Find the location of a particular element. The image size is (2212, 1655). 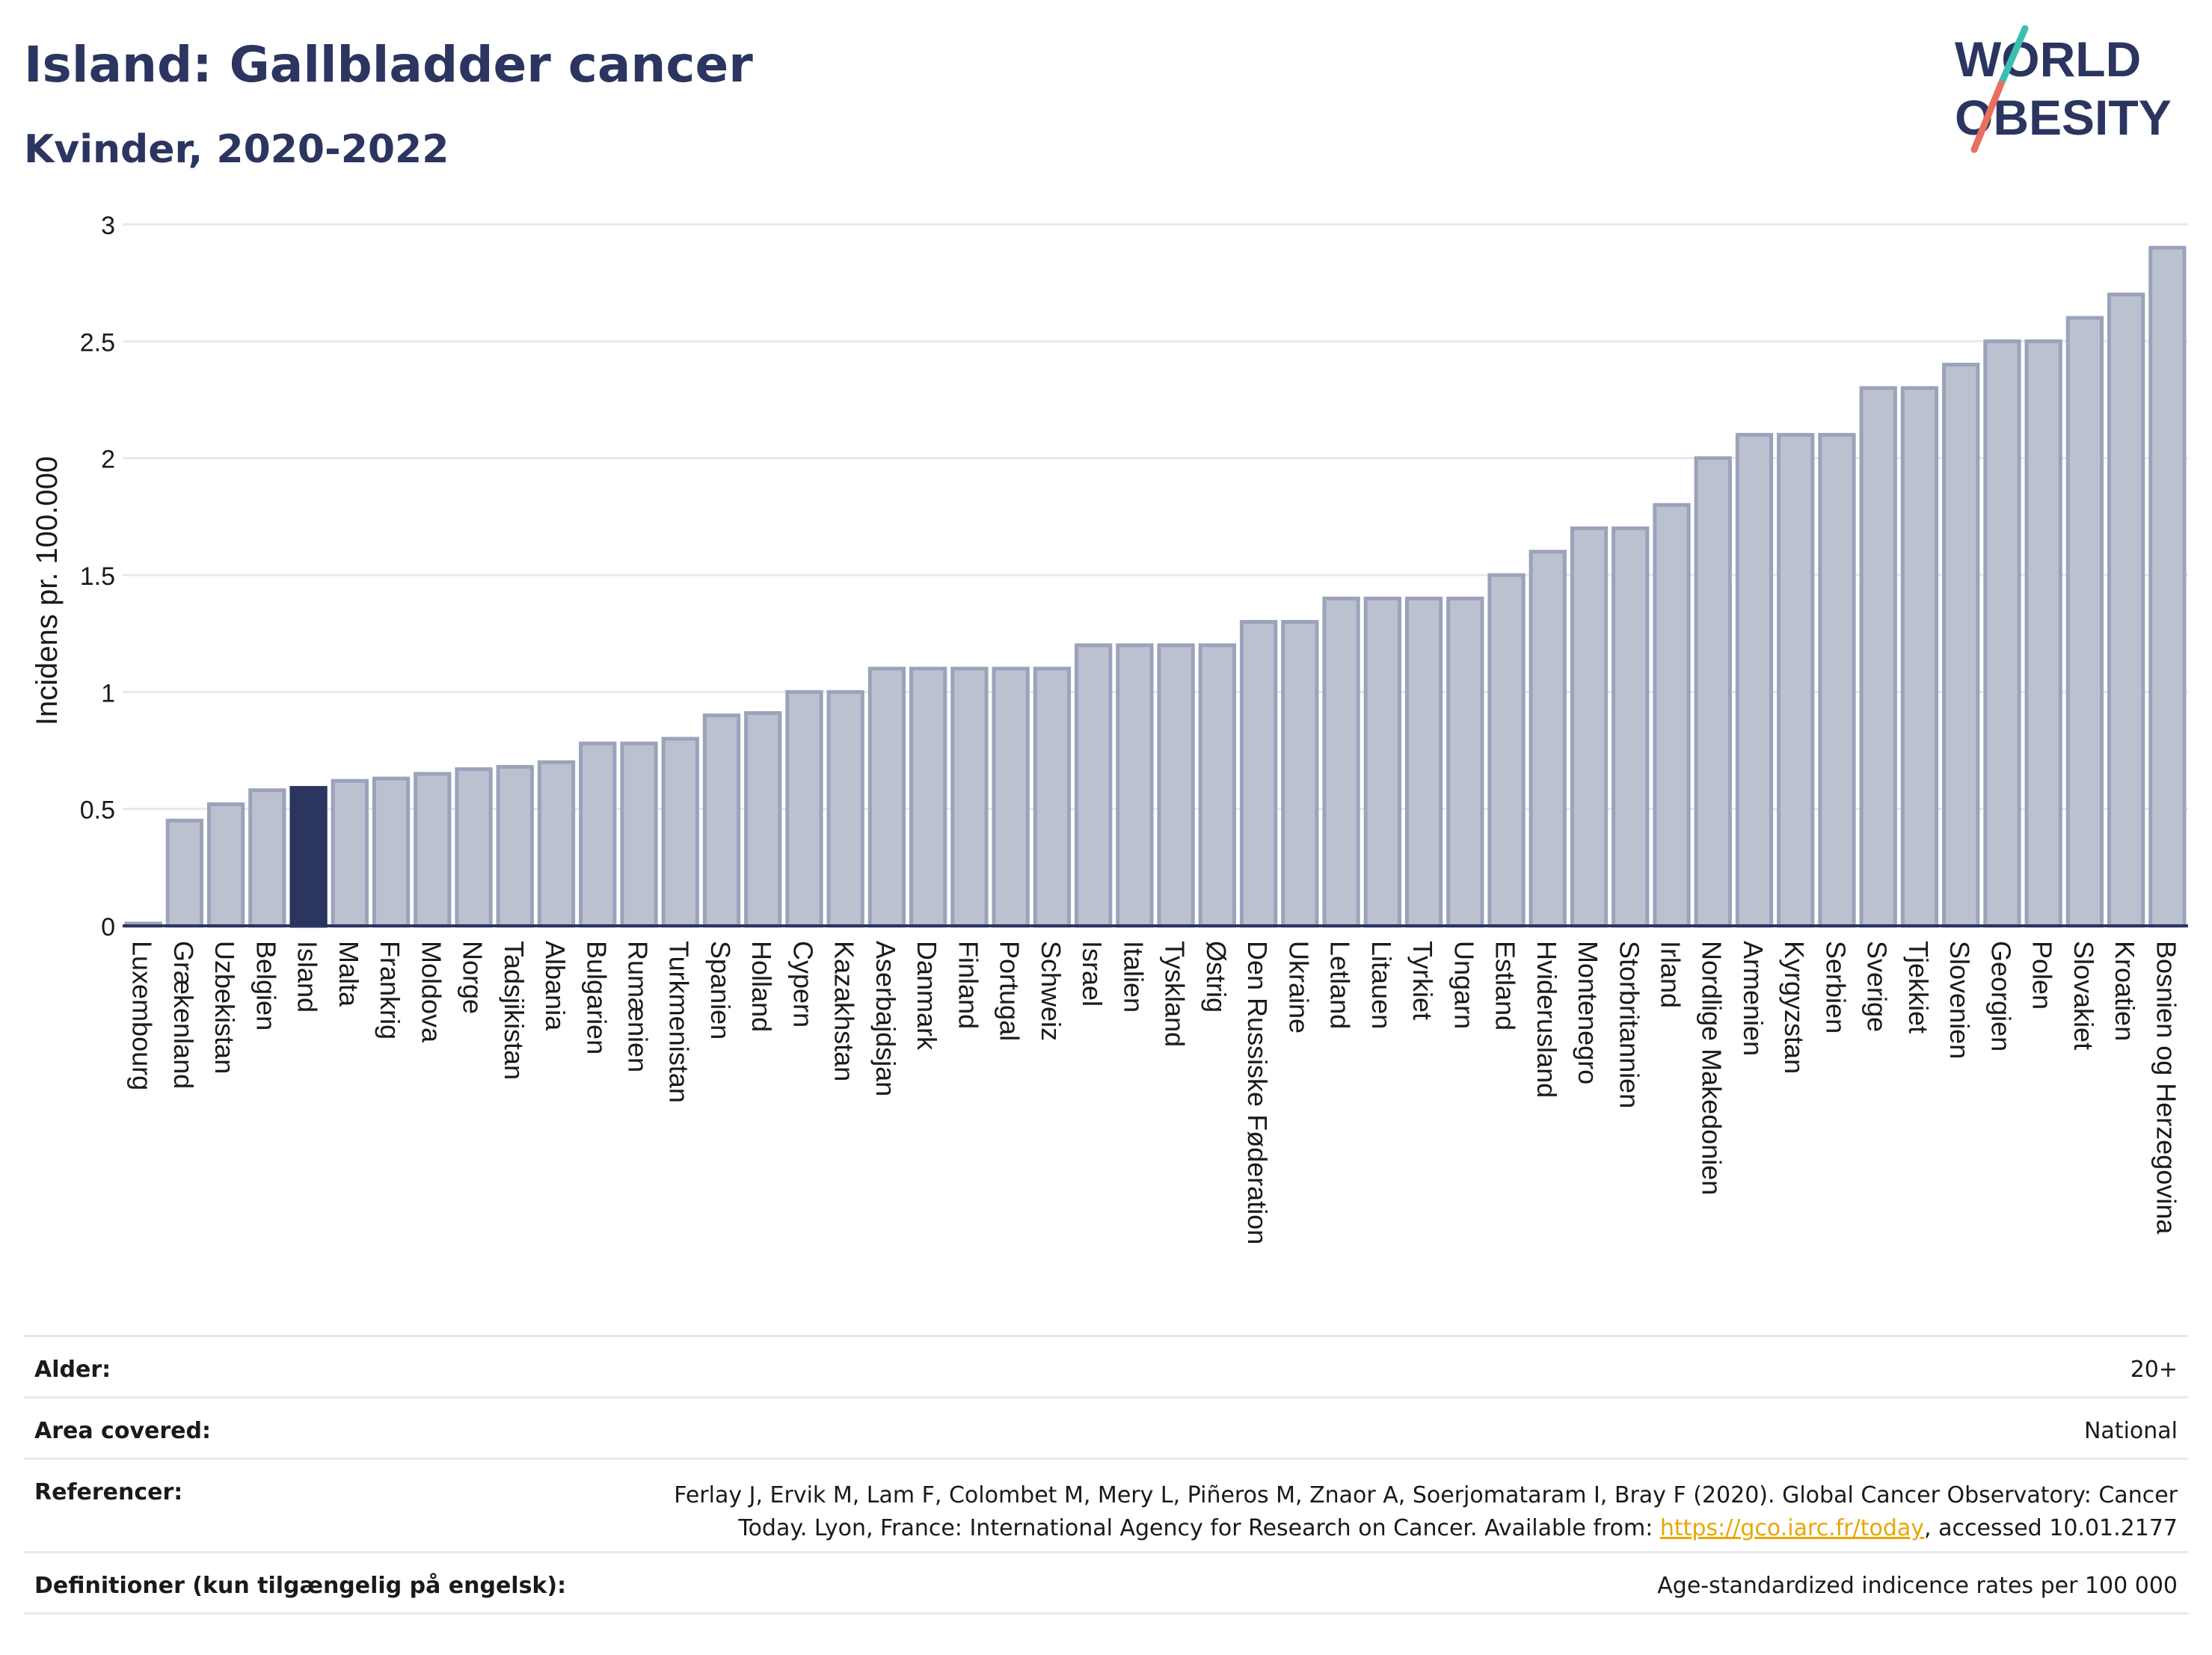

bar-norge is located at coordinates (474, 847).